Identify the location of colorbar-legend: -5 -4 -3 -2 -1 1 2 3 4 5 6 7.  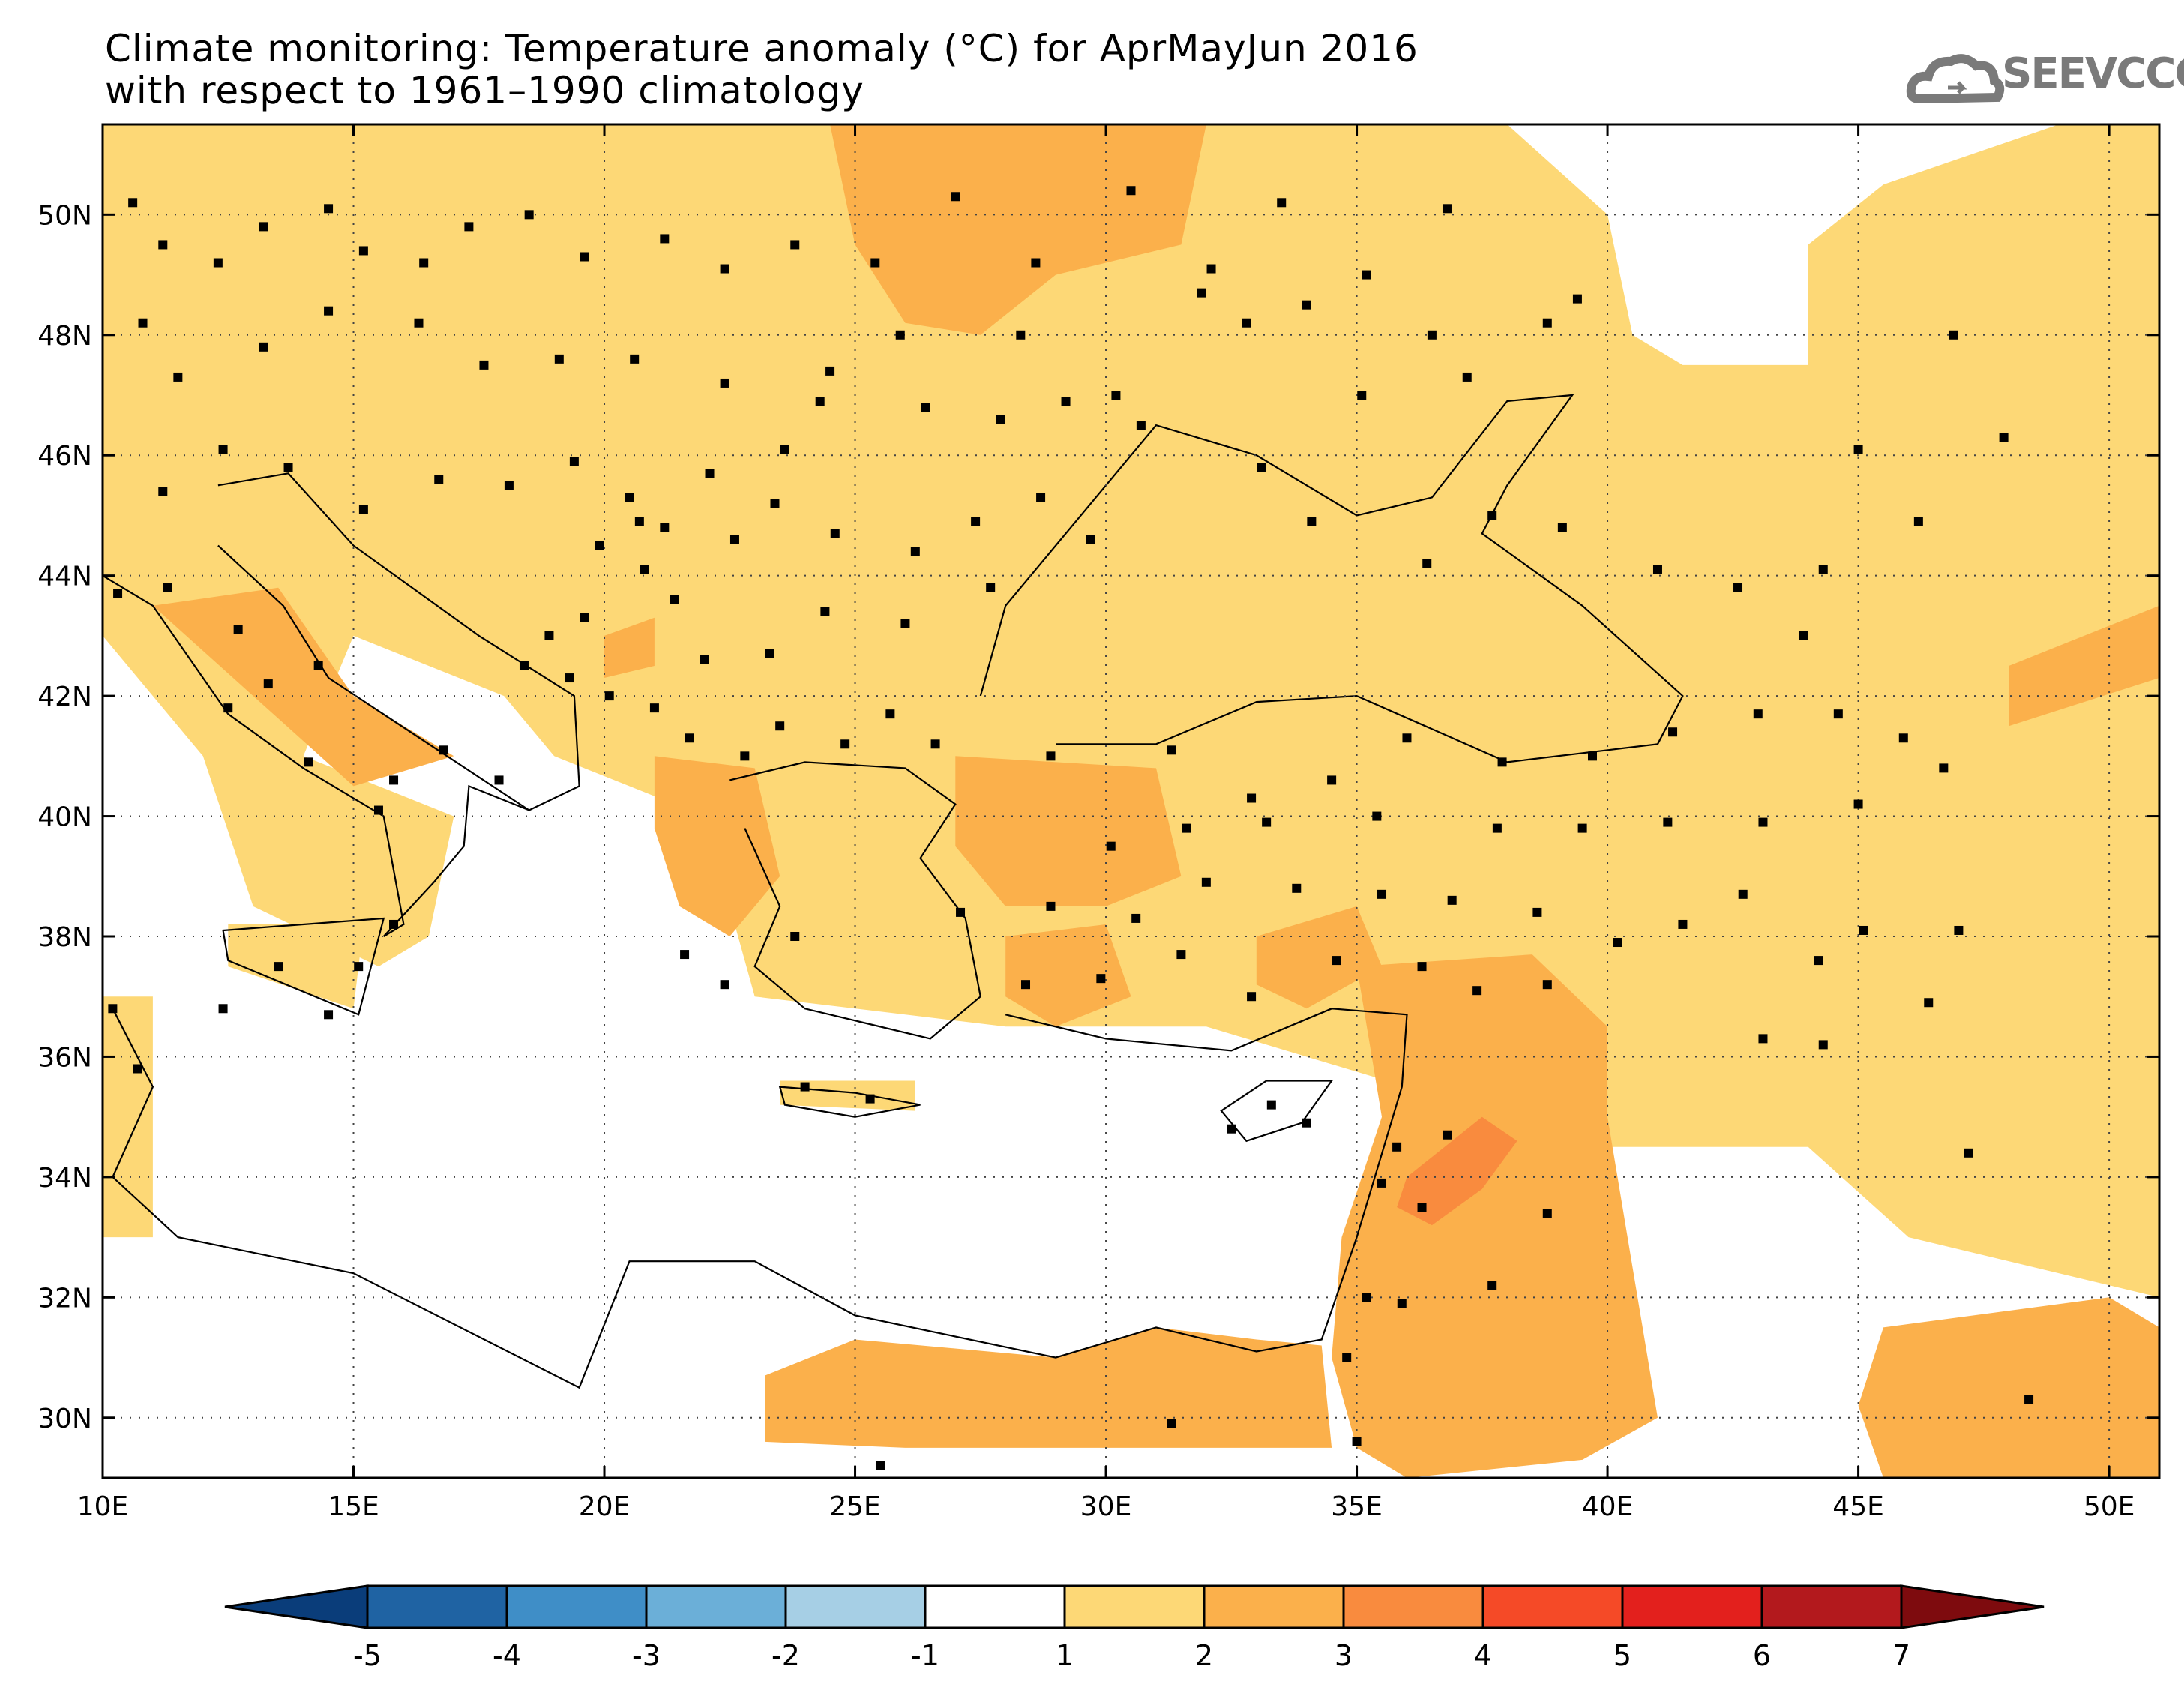
(1134, 1628).